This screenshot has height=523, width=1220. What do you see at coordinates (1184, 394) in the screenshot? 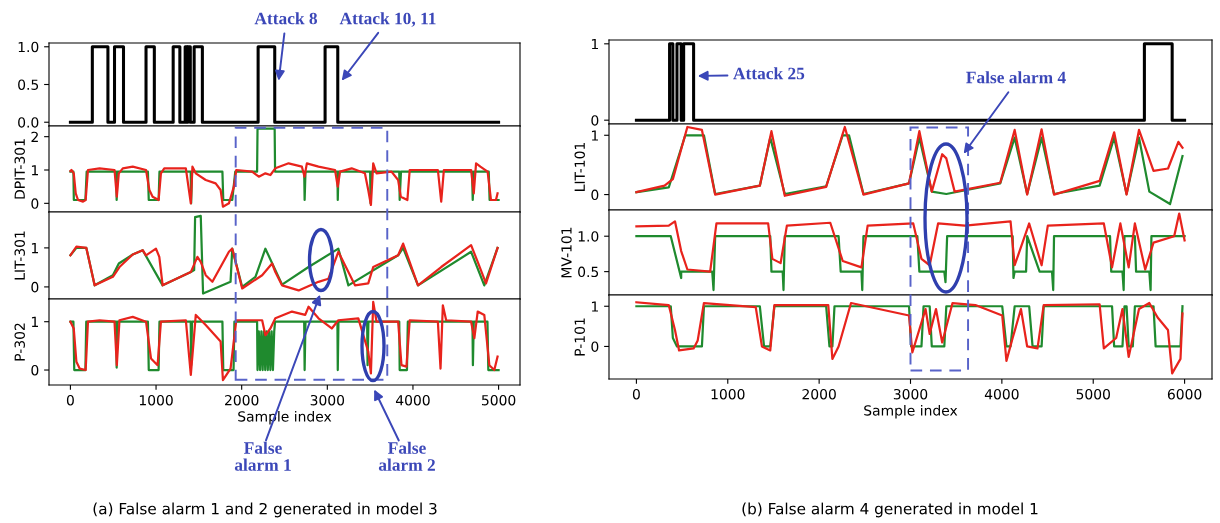
I see `x-tick-label: 6000` at bounding box center [1184, 394].